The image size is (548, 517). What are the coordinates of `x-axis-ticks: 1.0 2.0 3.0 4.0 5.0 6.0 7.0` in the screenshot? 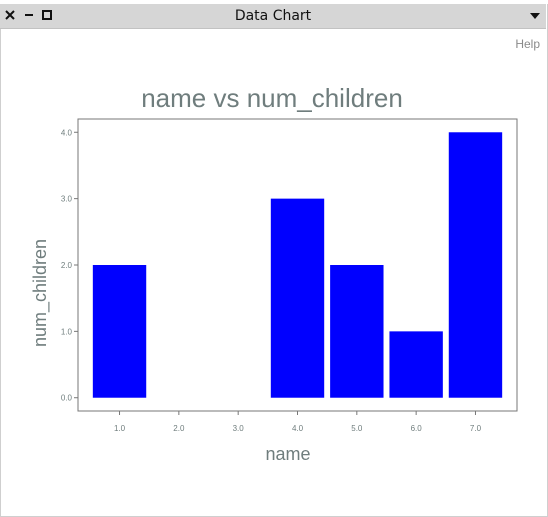 It's located at (298, 422).